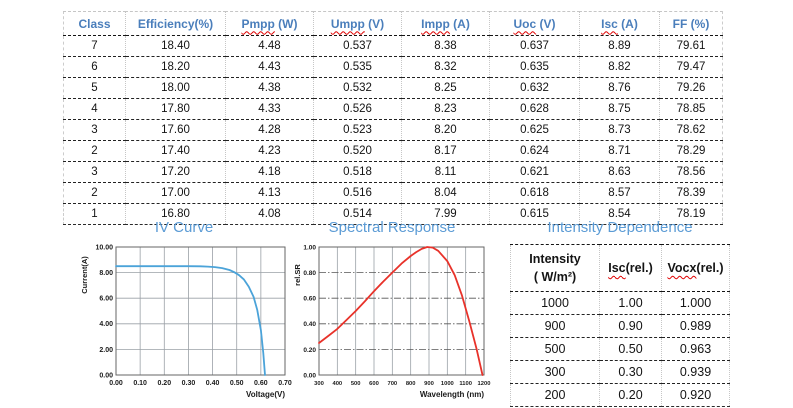  I want to click on table-cell: 0.628, so click(534, 109).